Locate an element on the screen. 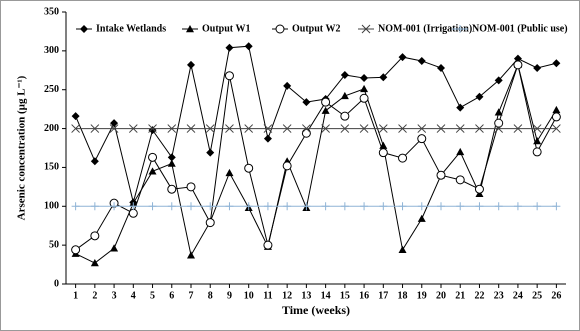  x-tick-label: 5 is located at coordinates (152, 295).